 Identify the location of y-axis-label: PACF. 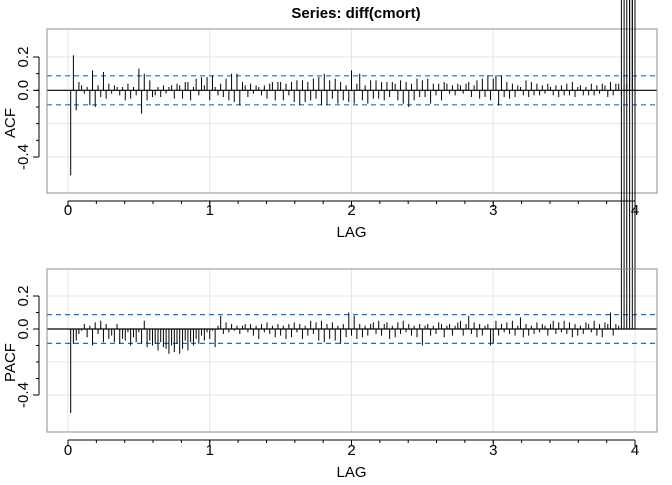
(10, 362).